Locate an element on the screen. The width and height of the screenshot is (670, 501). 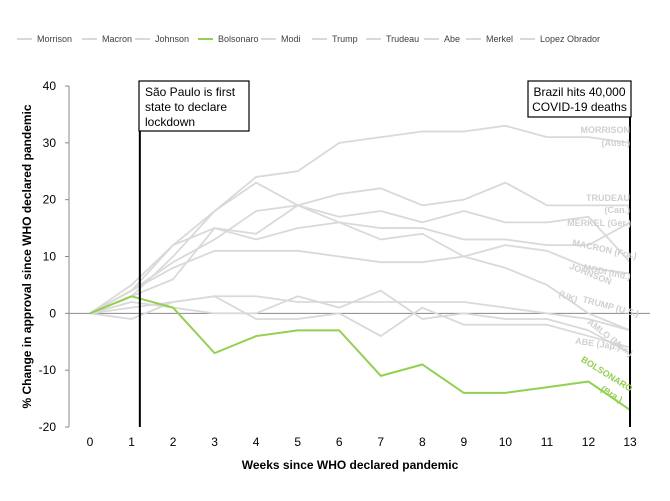
series-end-label: (UK) is located at coordinates (568, 296).